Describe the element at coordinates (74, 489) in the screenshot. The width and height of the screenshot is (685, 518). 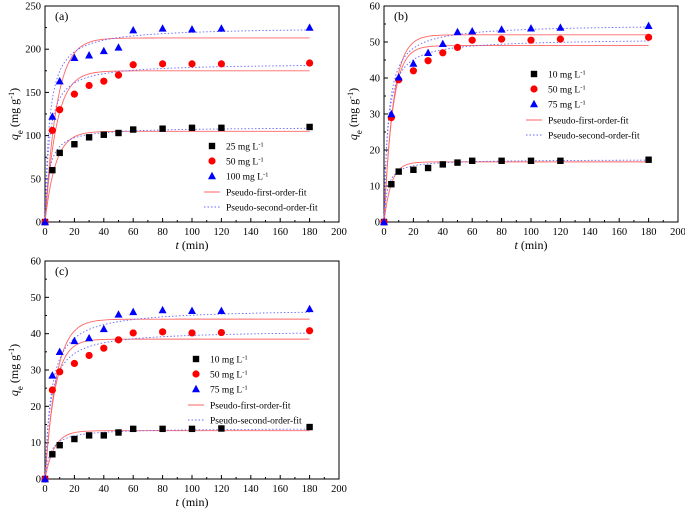
I see `x-tick-label: 20` at that location.